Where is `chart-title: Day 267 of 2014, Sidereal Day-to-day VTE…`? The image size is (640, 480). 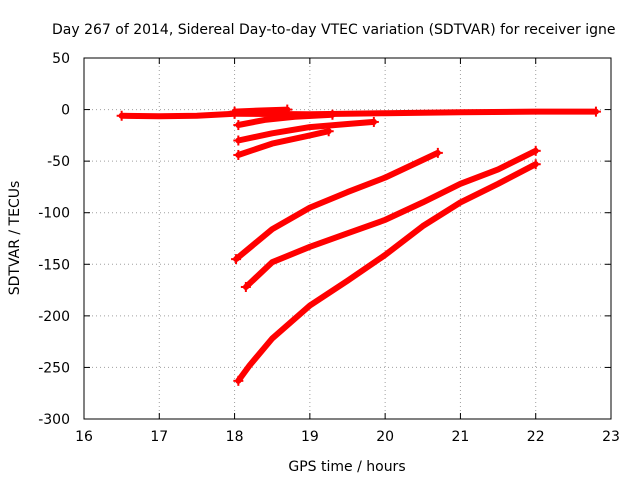
chart-title: Day 267 of 2014, Sidereal Day-to-day VTE… is located at coordinates (333, 30).